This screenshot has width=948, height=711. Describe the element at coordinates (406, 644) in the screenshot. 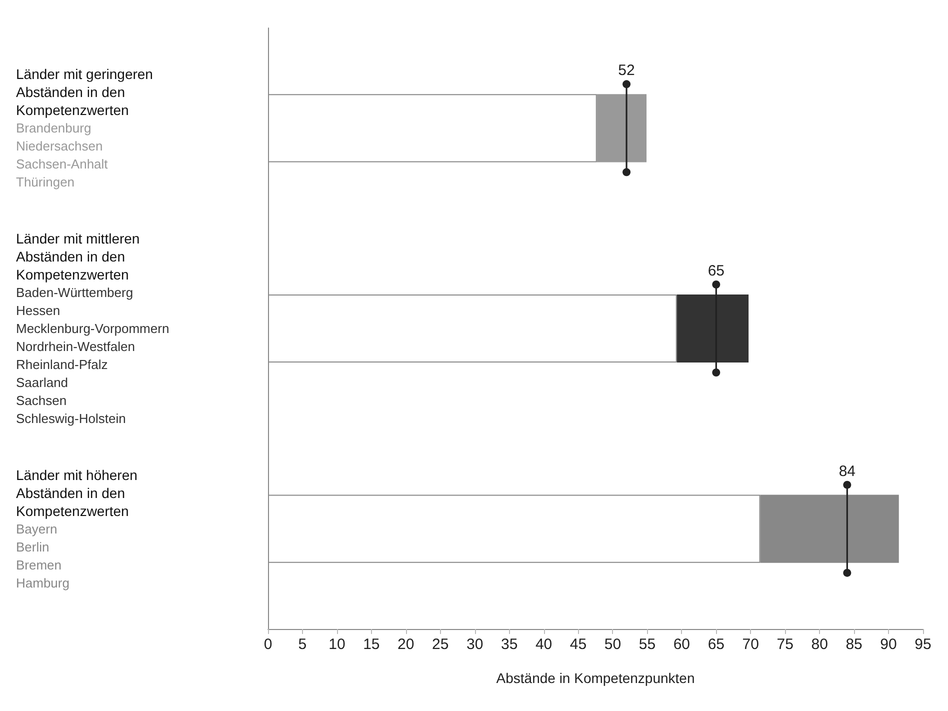

I see `x-tick-label: 20` at that location.